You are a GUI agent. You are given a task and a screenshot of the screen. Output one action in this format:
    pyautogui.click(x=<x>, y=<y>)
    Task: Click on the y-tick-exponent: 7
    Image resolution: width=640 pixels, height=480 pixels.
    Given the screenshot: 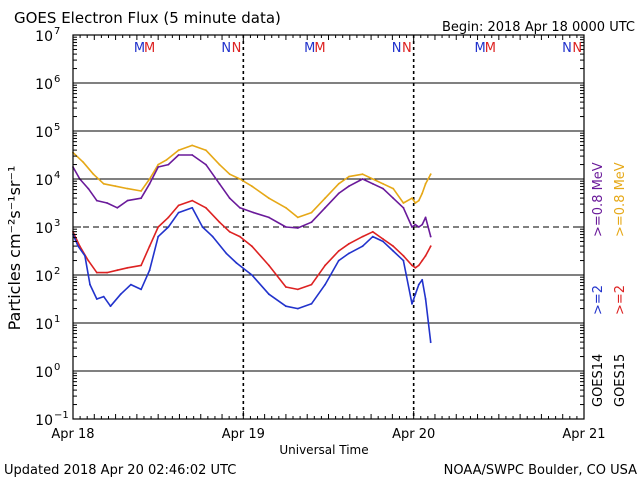 What is the action you would take?
    pyautogui.click(x=57, y=31)
    